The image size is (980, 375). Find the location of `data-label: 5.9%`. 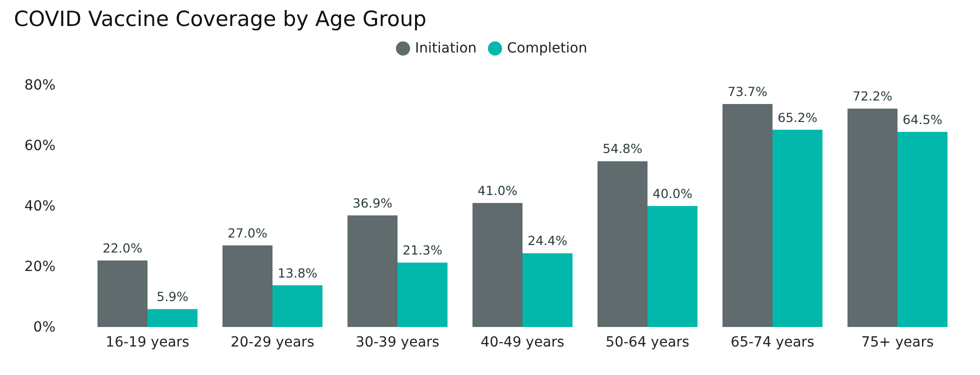

data-label: 5.9% is located at coordinates (172, 296).